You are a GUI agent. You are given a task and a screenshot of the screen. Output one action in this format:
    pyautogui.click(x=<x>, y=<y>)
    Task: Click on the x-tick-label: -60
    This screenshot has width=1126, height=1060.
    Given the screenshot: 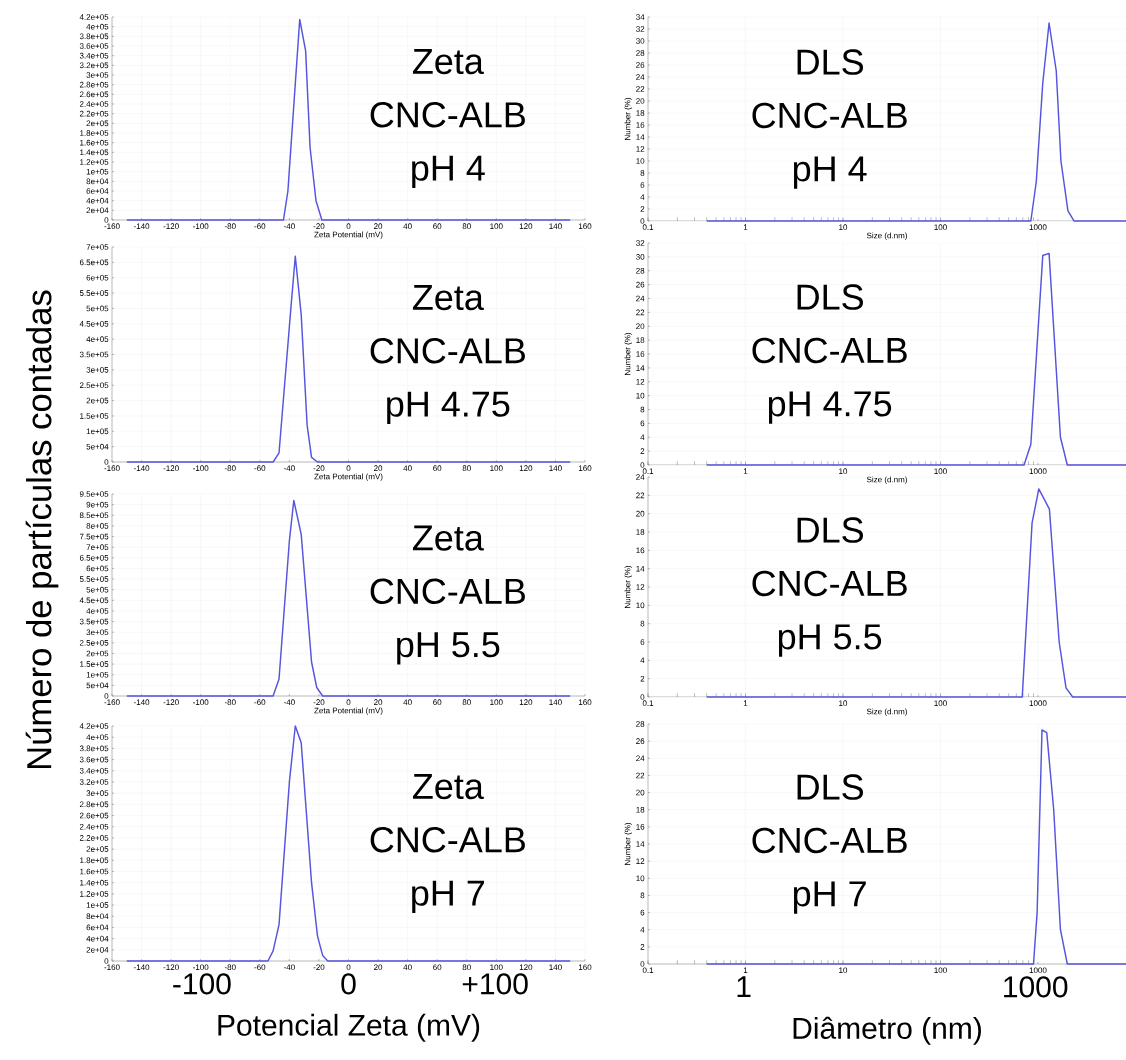 What is the action you would take?
    pyautogui.click(x=260, y=702)
    